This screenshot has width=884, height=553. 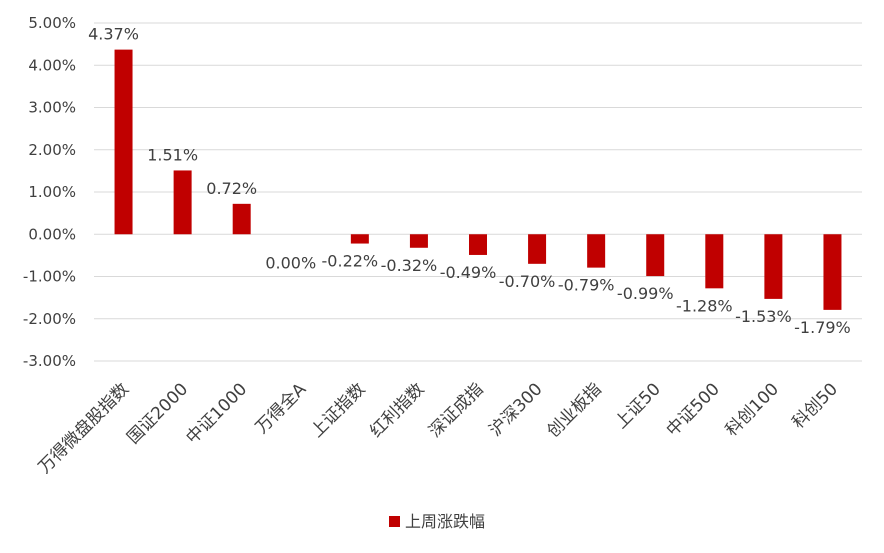 What do you see at coordinates (515, 409) in the screenshot?
I see `x-category-label: 沪深300` at bounding box center [515, 409].